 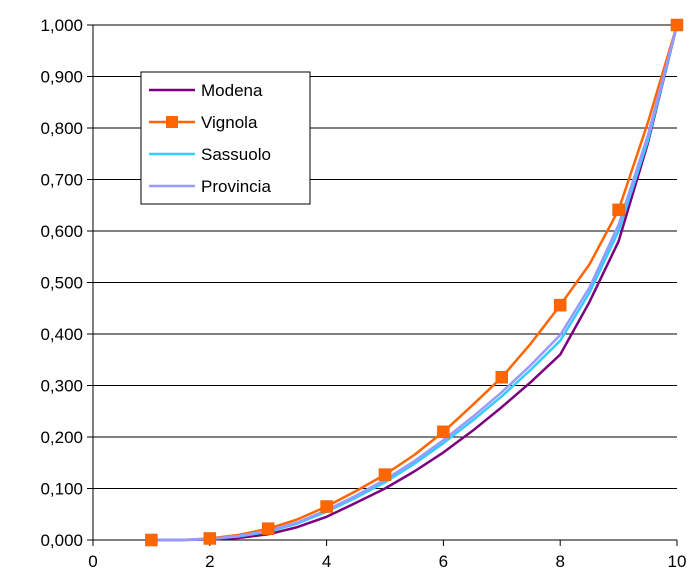 What do you see at coordinates (443, 561) in the screenshot?
I see `x-tick-label: 6` at bounding box center [443, 561].